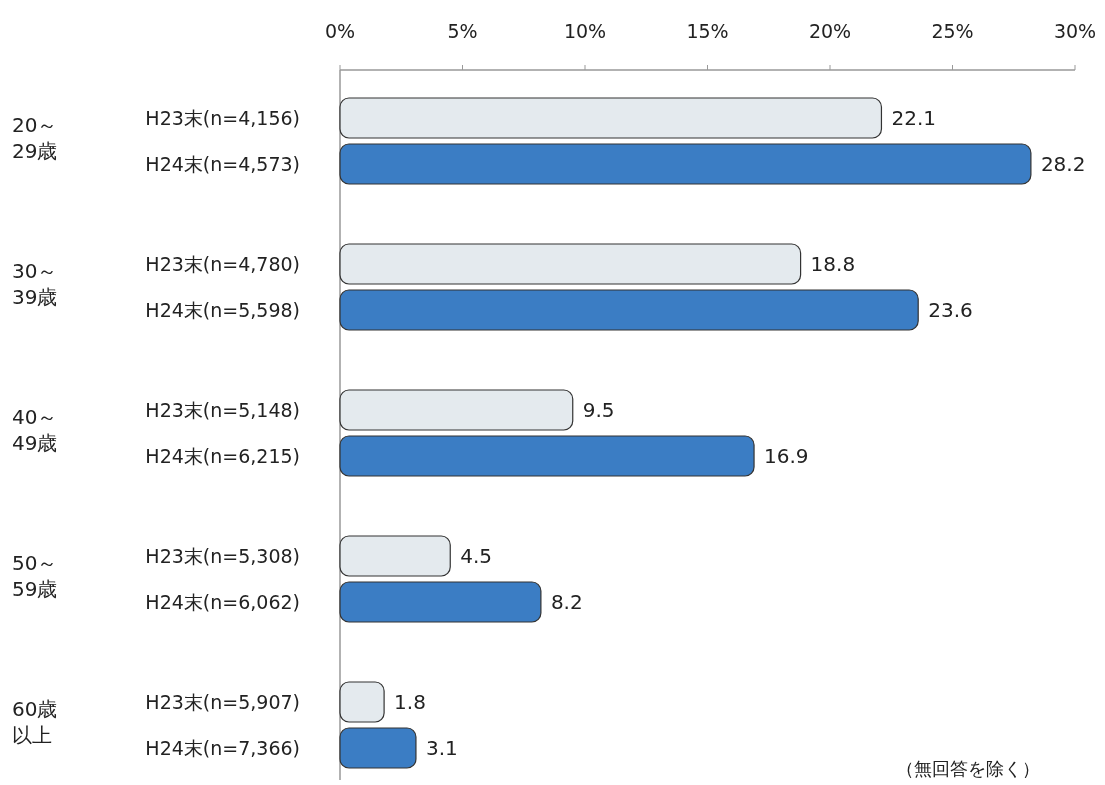  I want to click on data-label: 16.9, so click(786, 456).